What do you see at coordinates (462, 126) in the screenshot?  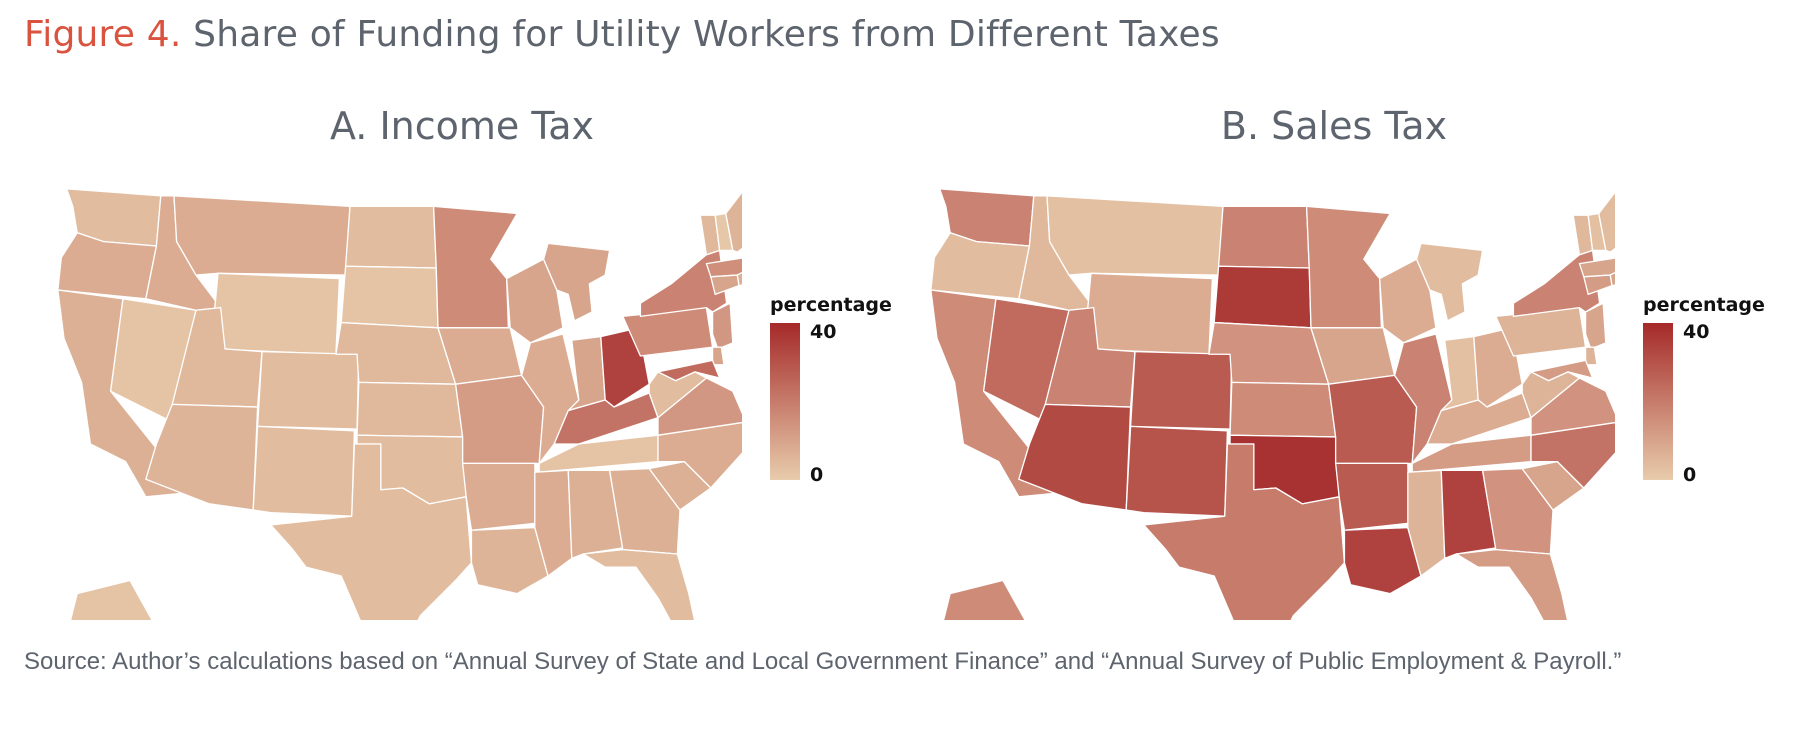 I see `panel-a-title: A. Income Tax` at bounding box center [462, 126].